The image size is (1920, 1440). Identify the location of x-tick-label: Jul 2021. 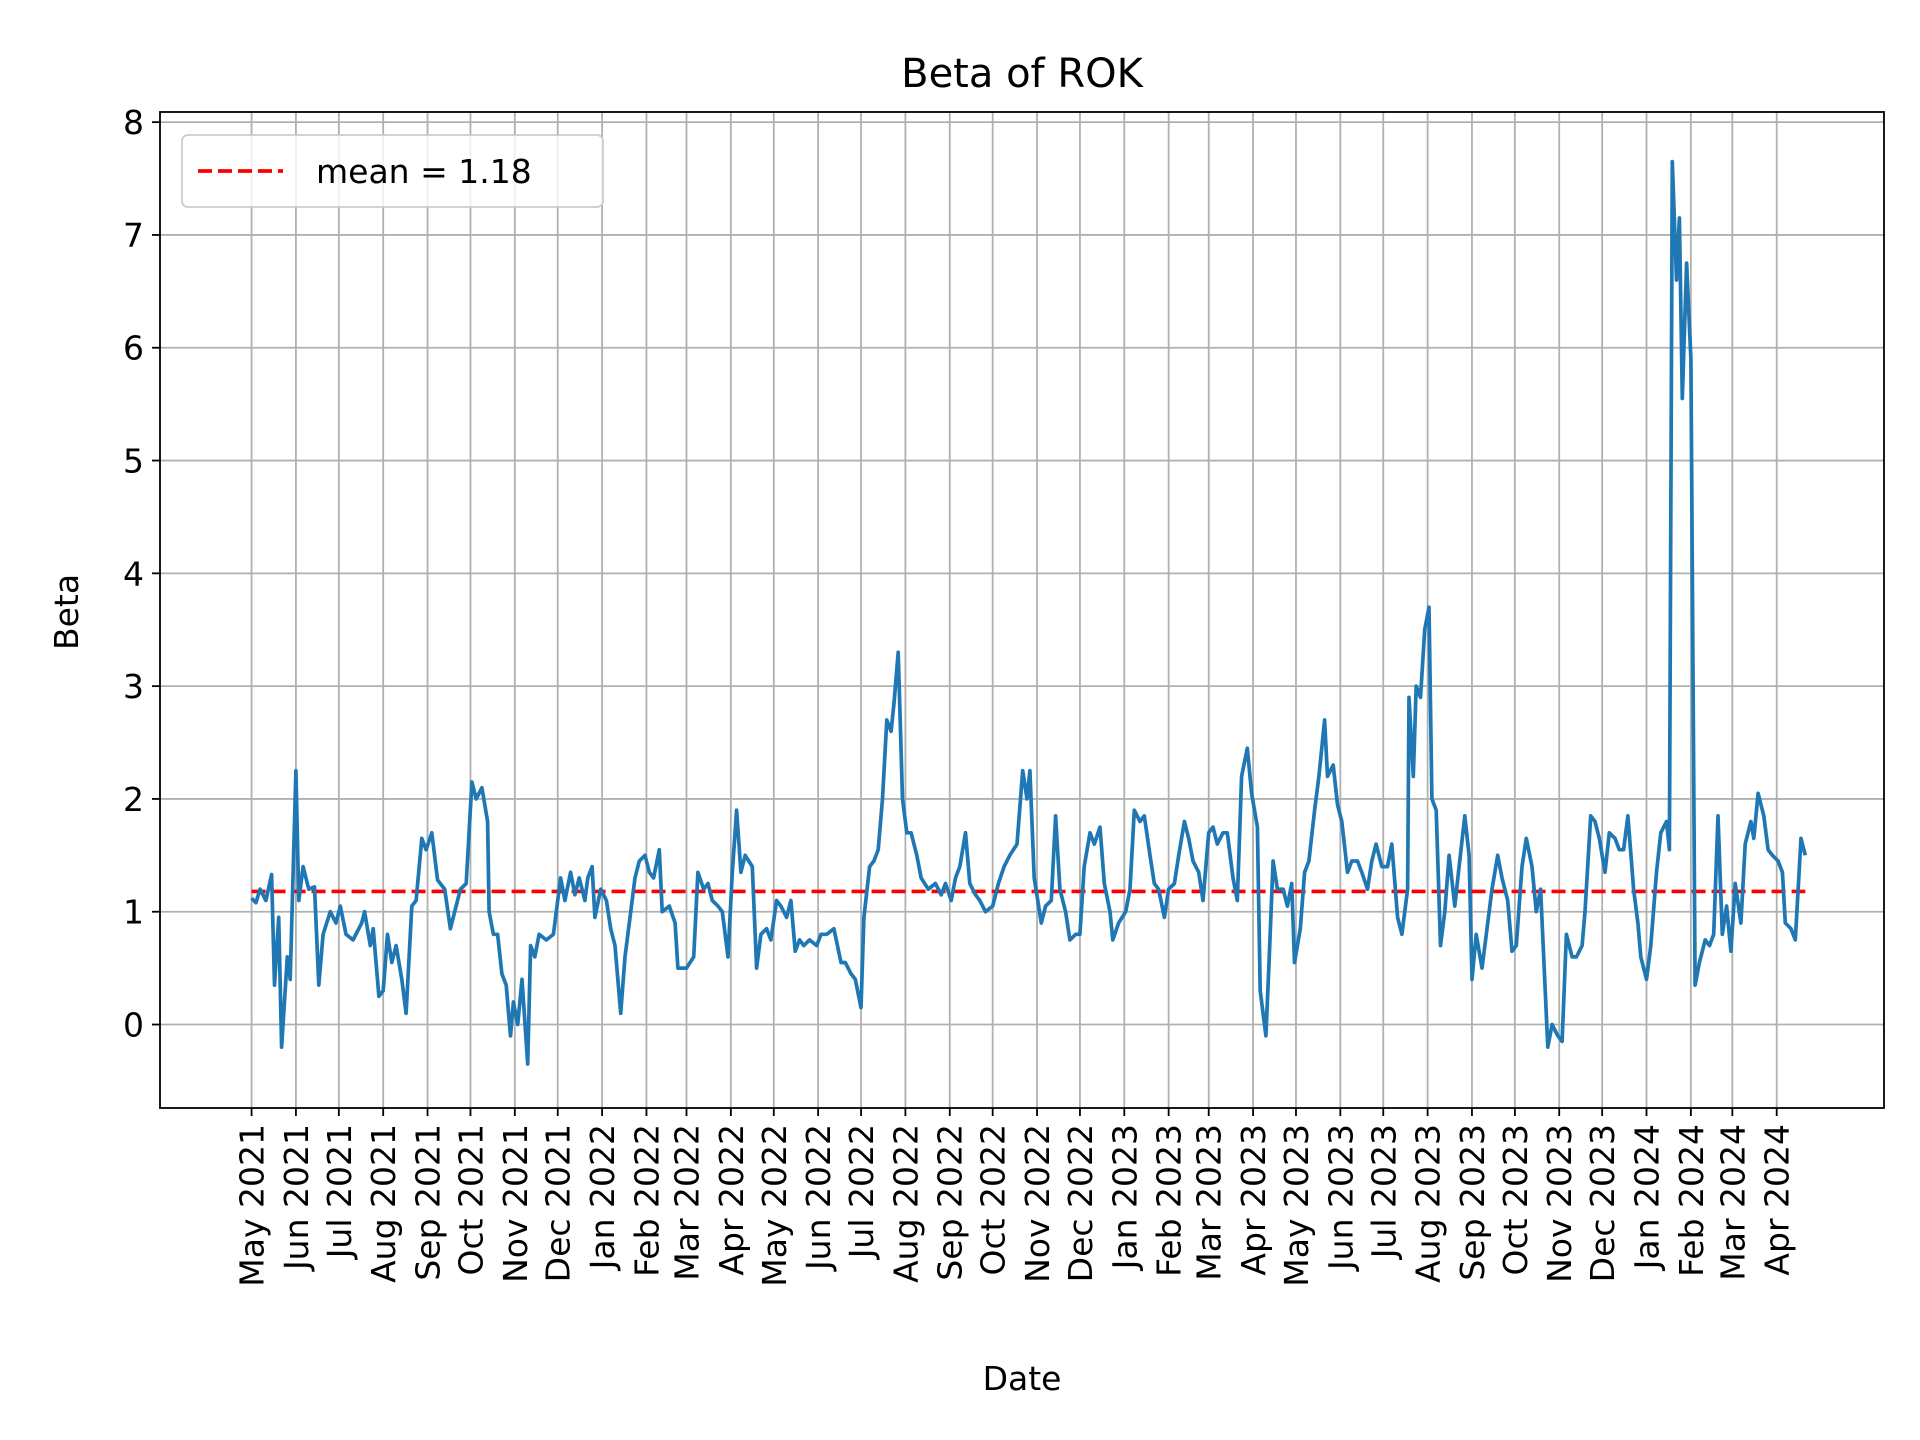
(339, 1192).